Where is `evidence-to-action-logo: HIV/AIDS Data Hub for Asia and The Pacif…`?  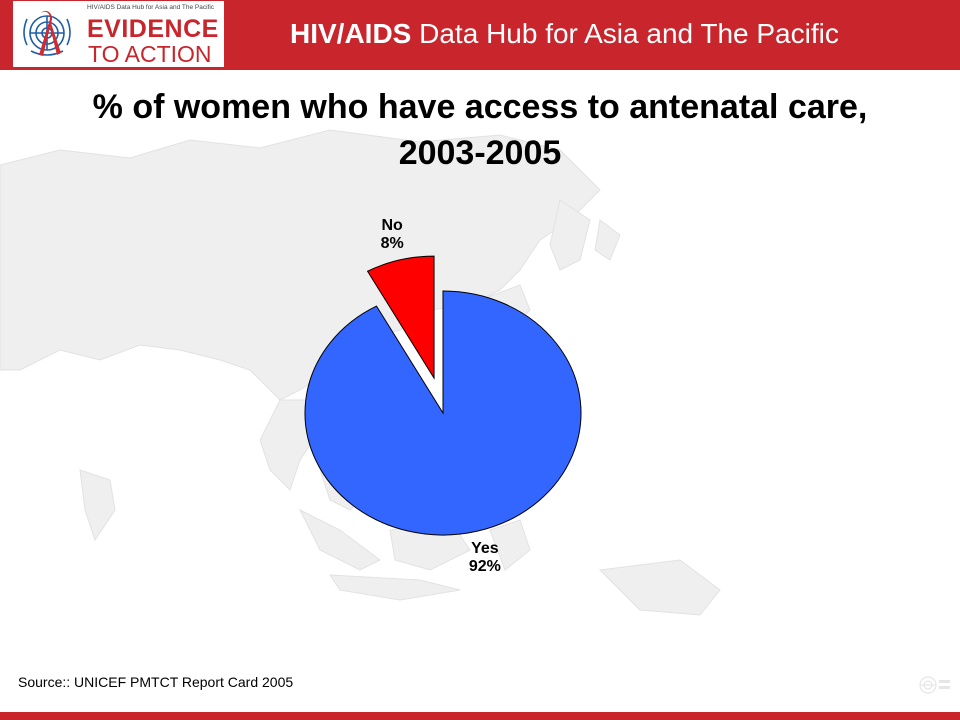 evidence-to-action-logo: HIV/AIDS Data Hub for Asia and The Pacif… is located at coordinates (118, 34).